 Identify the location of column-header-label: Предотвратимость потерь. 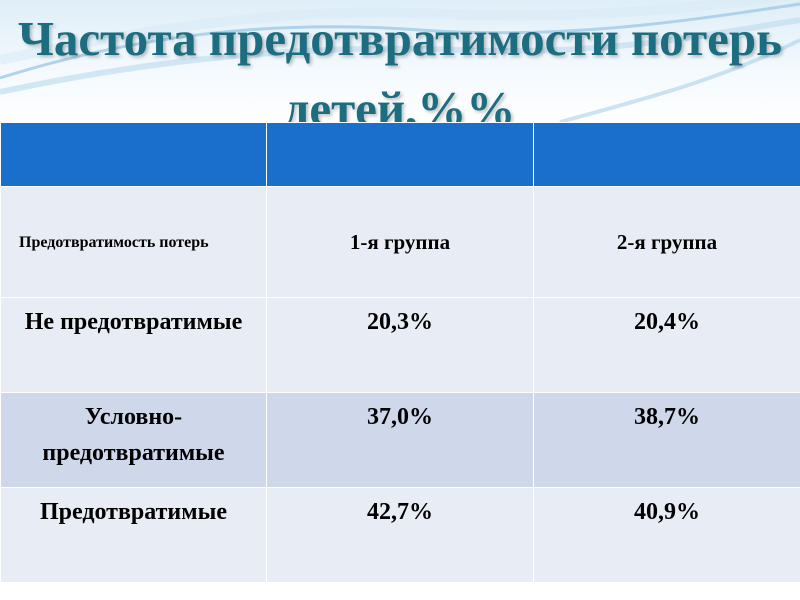
(133, 242).